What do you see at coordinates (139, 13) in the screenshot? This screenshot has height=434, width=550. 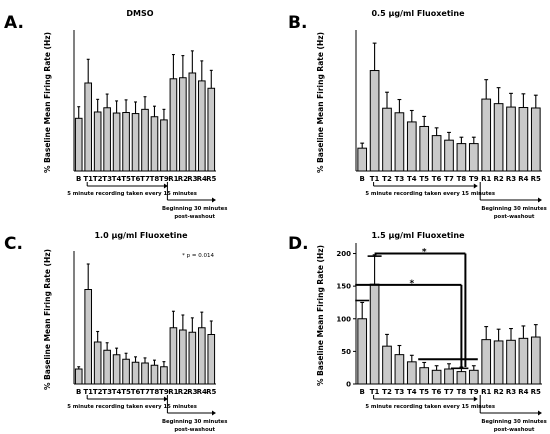 I see `panel-title: DMSO` at bounding box center [139, 13].